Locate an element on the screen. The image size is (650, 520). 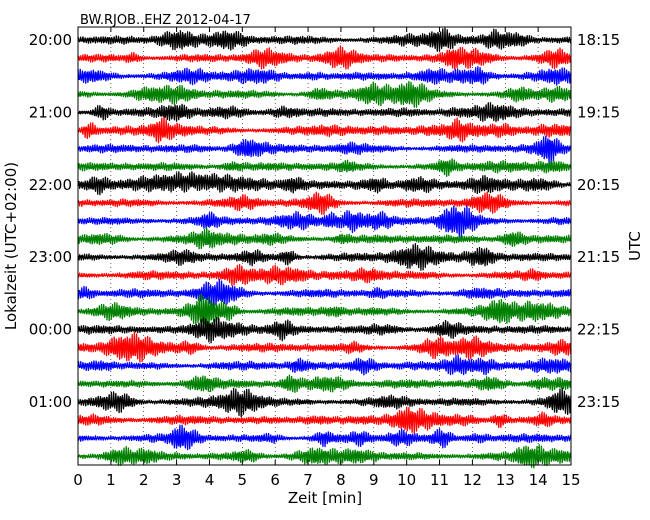
y-tick-label-left: 22:00 is located at coordinates (50, 185).